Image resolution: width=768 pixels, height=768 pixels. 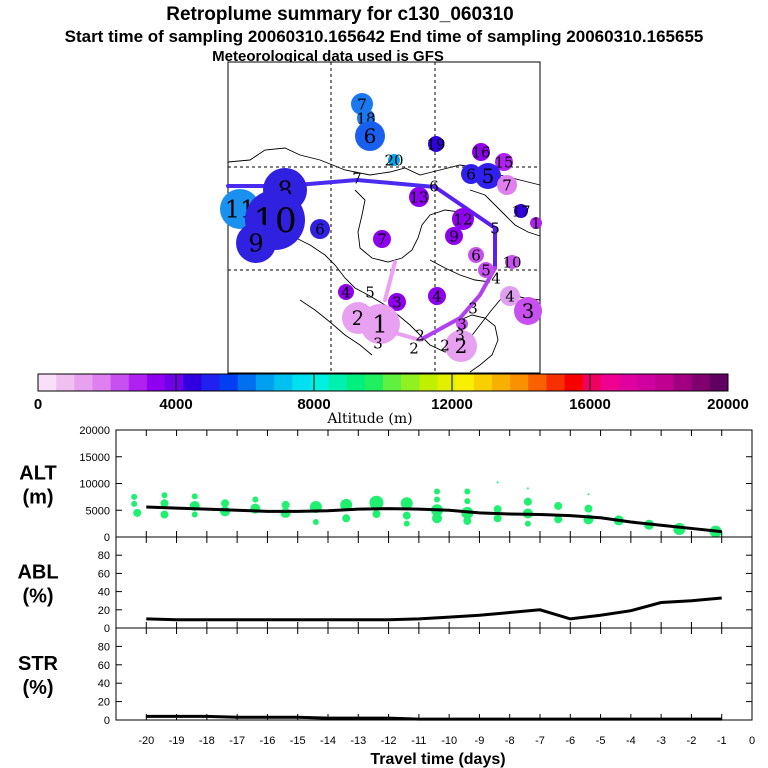 What do you see at coordinates (728, 404) in the screenshot?
I see `colorbar-tick-label: 20000` at bounding box center [728, 404].